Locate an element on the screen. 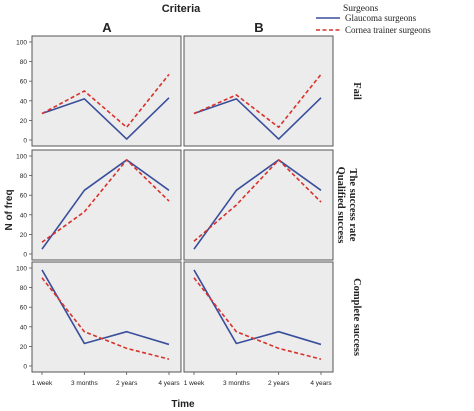  panel-complete-success-b: 1 week 3 months 2 years 4 years is located at coordinates (258, 324).